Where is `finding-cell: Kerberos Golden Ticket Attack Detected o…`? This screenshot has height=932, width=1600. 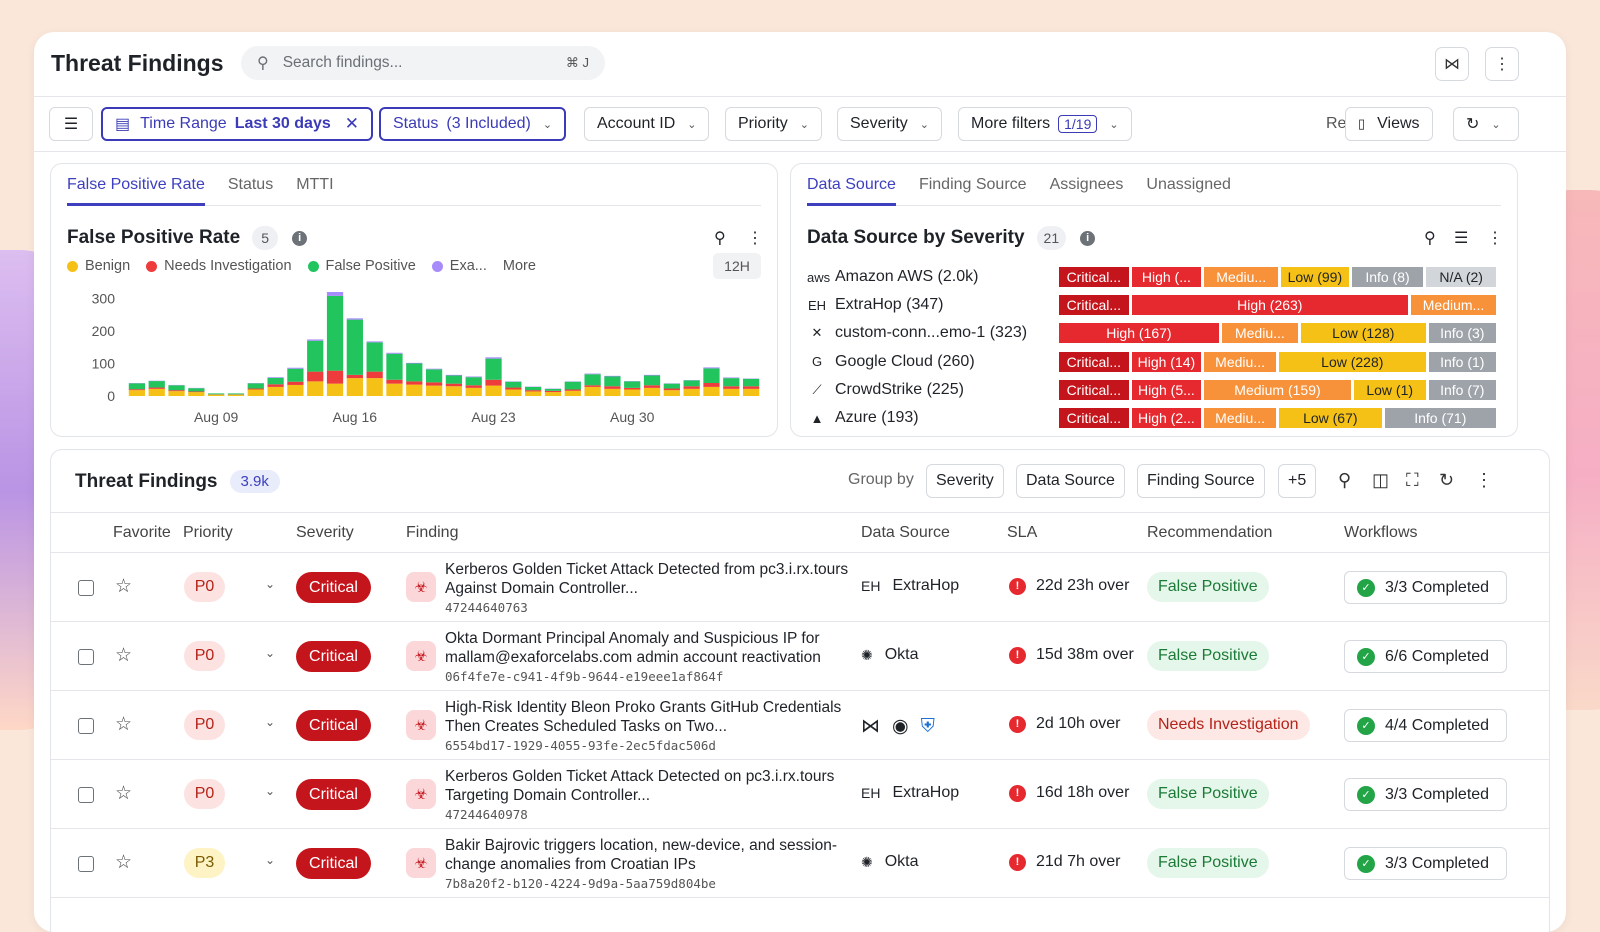
finding-cell: Kerberos Golden Ticket Attack Detected o… is located at coordinates (650, 796).